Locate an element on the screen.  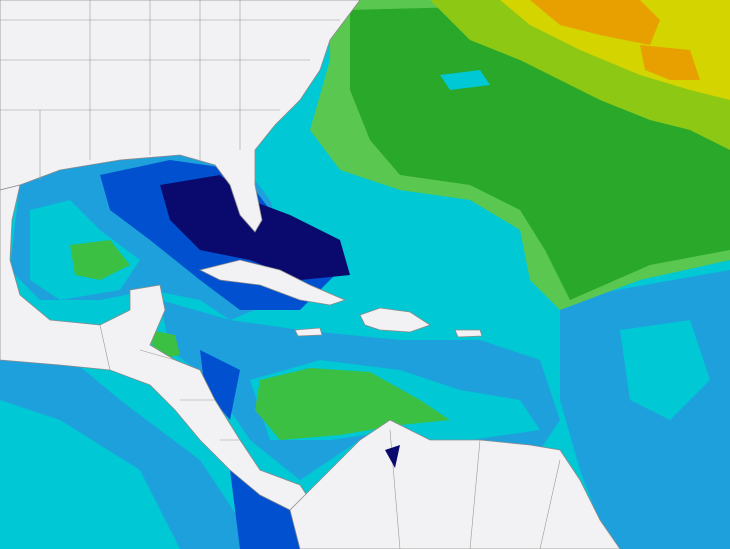
lake is located at coordinates (392, 456).